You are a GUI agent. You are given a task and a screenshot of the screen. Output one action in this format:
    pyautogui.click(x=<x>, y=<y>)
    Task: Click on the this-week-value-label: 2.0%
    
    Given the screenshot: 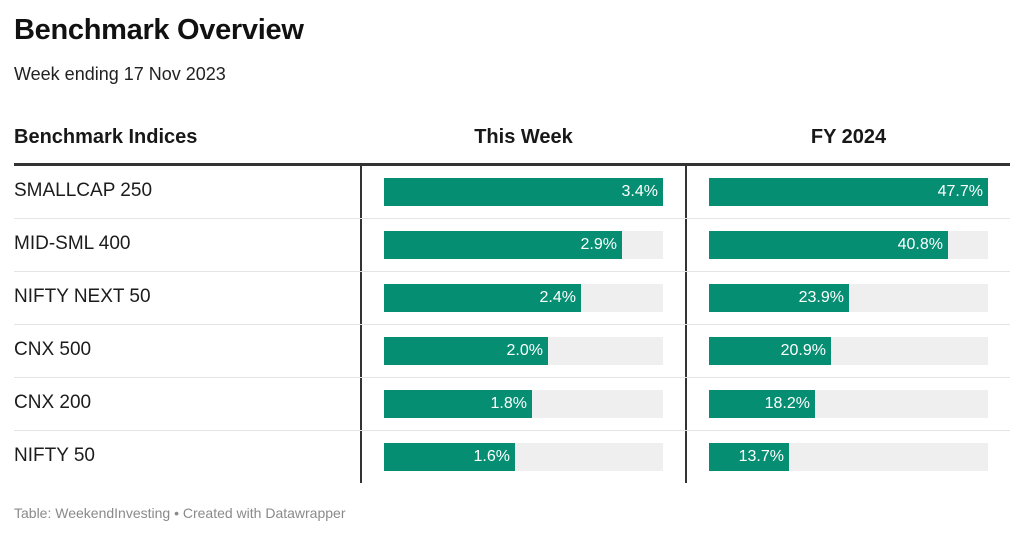 What is the action you would take?
    pyautogui.click(x=524, y=350)
    